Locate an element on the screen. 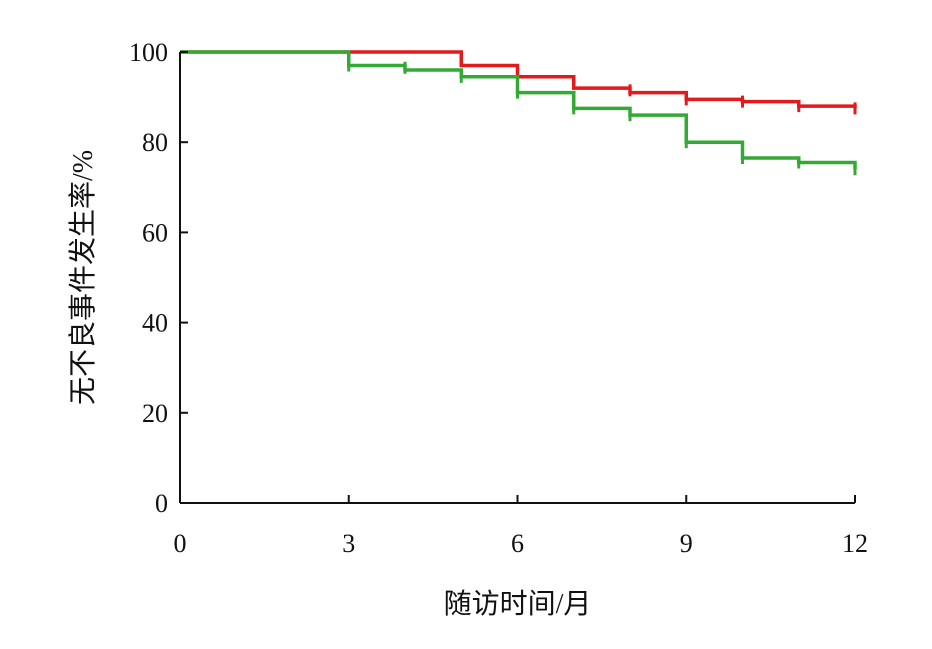  y-ticks: 0 20 40 60 80 100 is located at coordinates (158, 278).